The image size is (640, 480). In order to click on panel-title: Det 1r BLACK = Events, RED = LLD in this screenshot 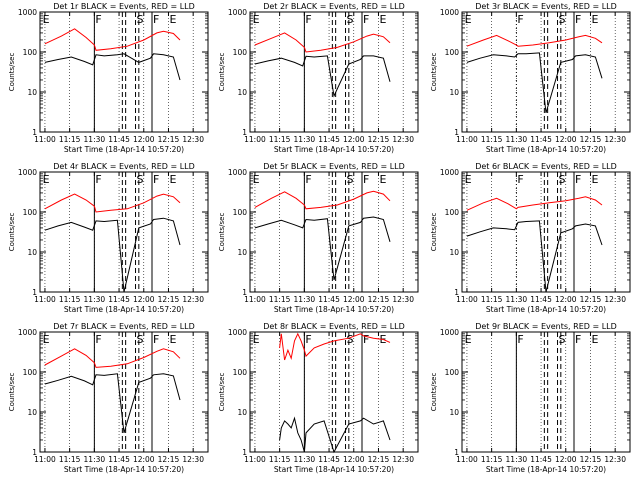, I will do `click(124, 6)`.